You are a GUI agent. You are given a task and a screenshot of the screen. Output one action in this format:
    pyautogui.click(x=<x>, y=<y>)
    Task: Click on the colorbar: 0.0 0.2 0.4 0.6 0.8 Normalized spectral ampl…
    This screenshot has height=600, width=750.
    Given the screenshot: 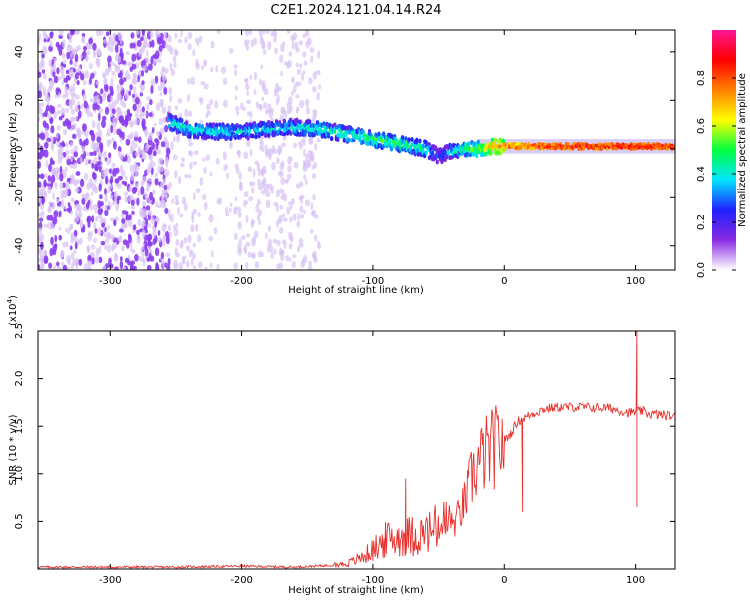 What is the action you would take?
    pyautogui.click(x=722, y=154)
    